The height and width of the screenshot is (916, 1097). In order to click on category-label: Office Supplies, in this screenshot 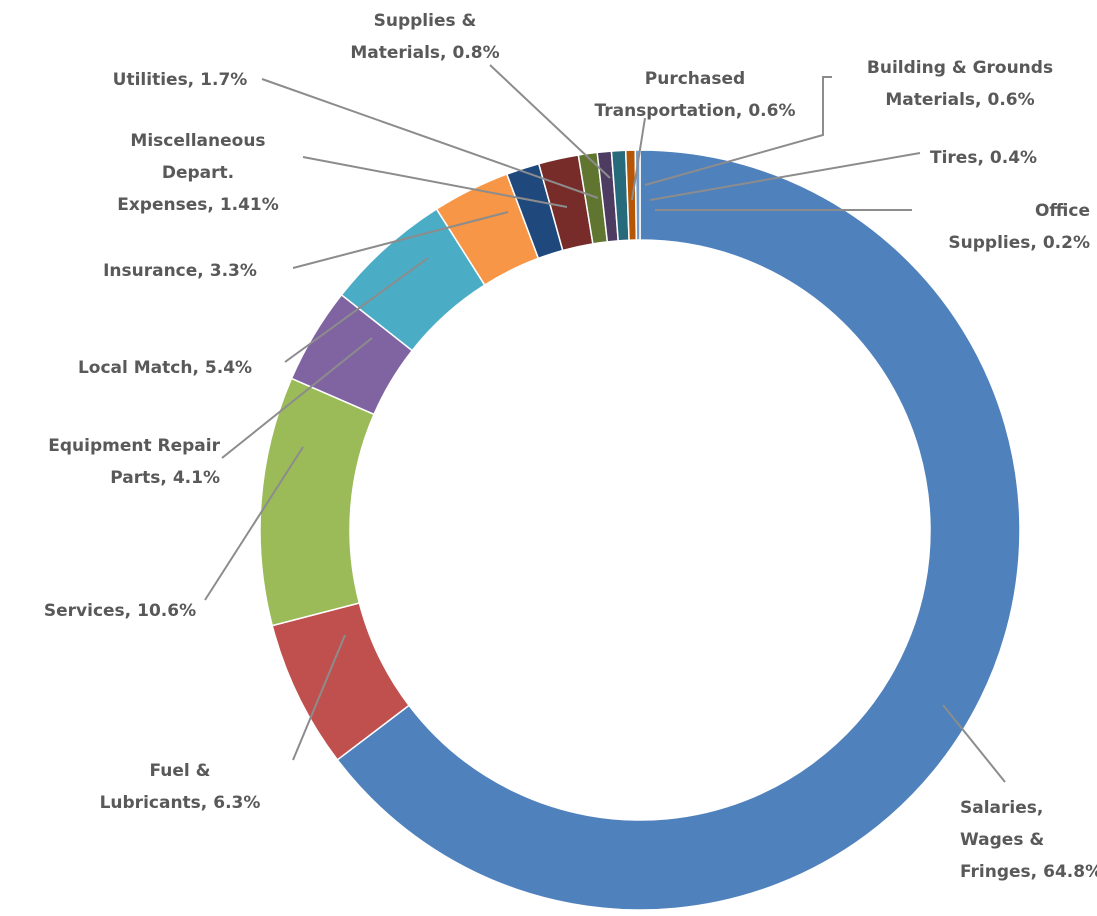, I will do `click(1019, 227)`.